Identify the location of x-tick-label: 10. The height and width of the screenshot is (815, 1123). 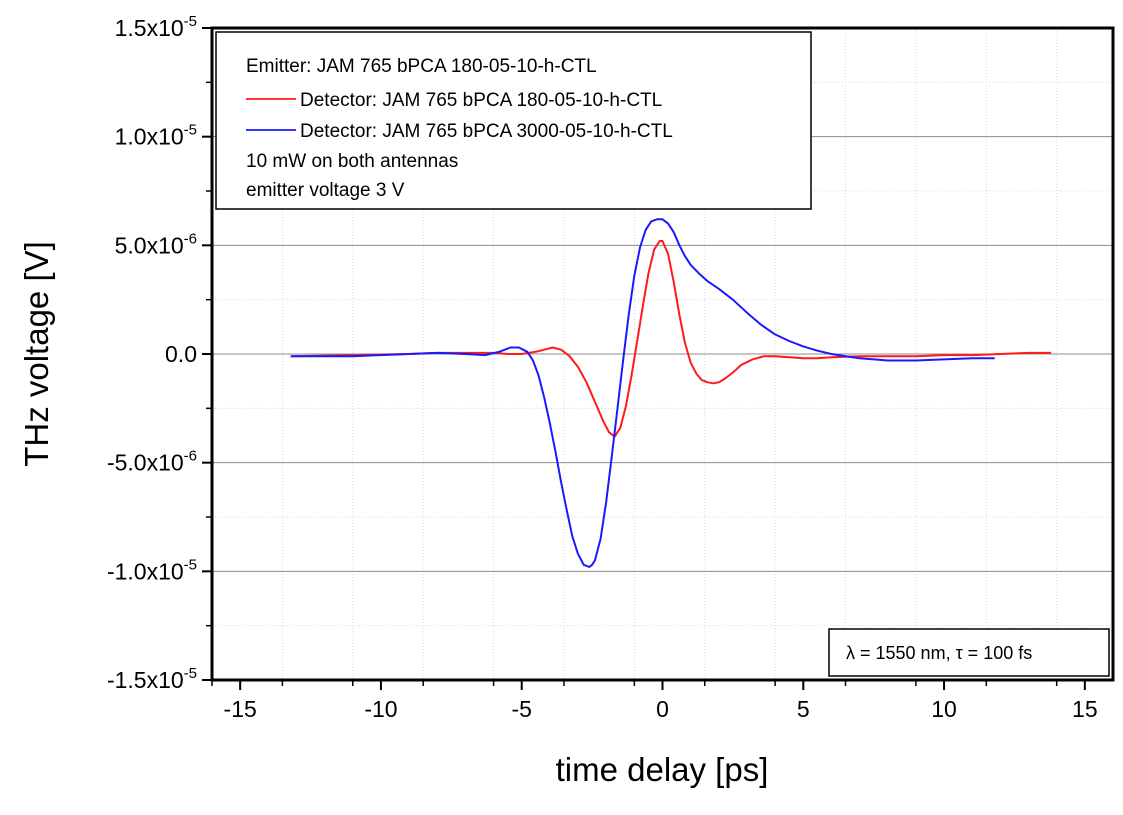
(944, 709).